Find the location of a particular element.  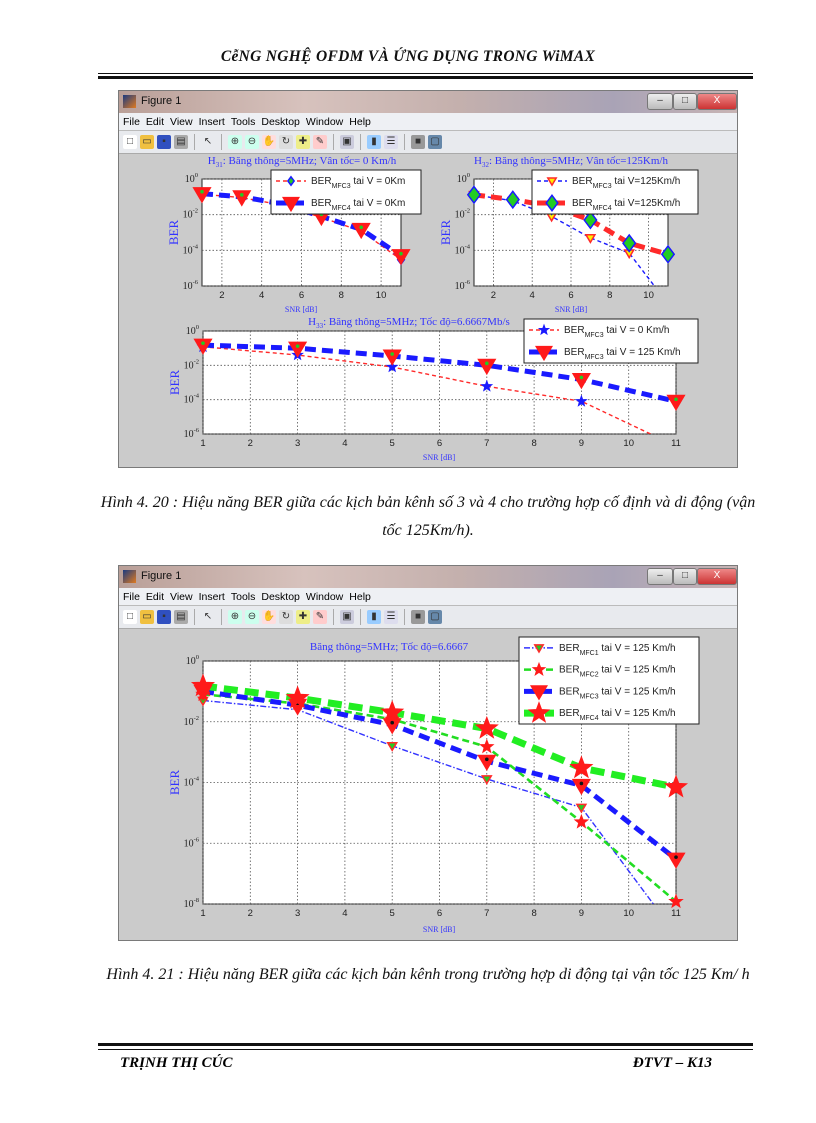

legend-entry: BERMFC4 tai V=125Km/h is located at coordinates (626, 205).